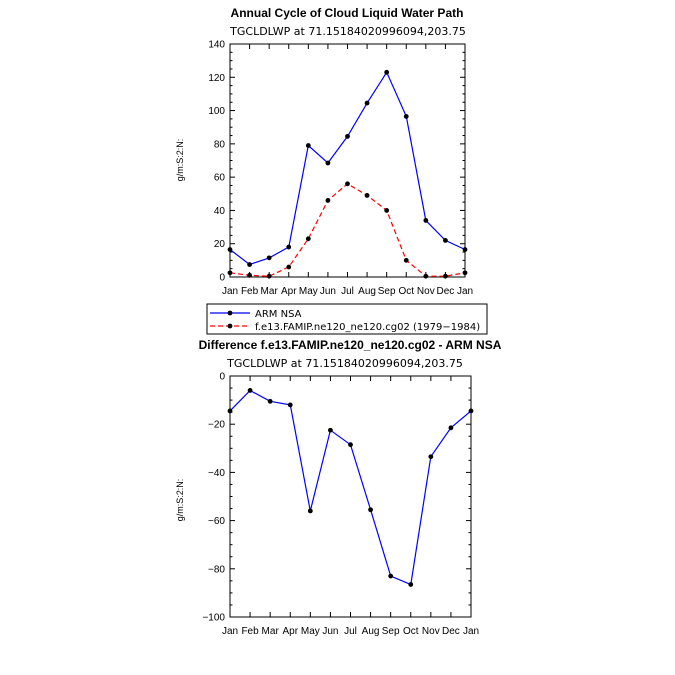  What do you see at coordinates (220, 144) in the screenshot?
I see `y-tick-label: 80` at bounding box center [220, 144].